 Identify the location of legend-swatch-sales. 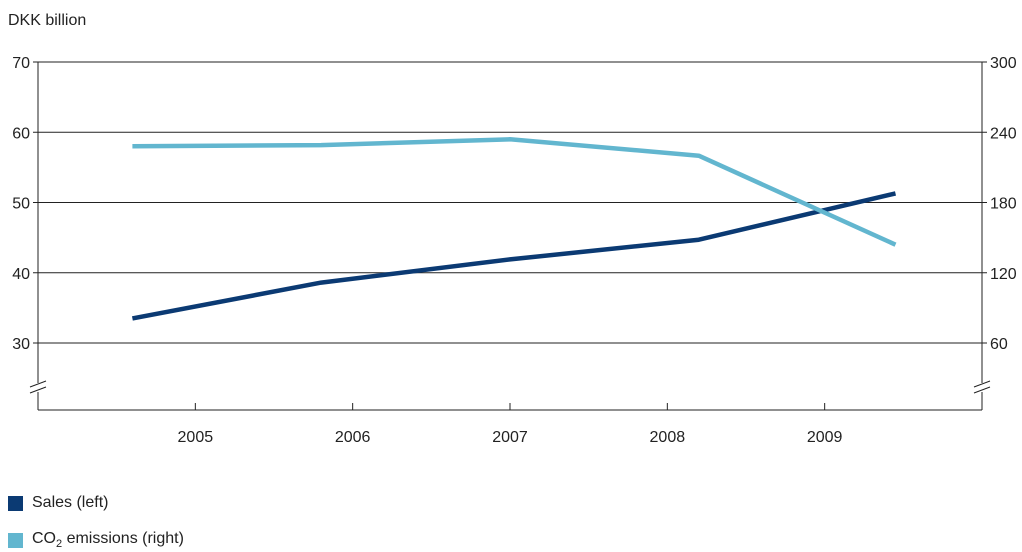
(15, 503).